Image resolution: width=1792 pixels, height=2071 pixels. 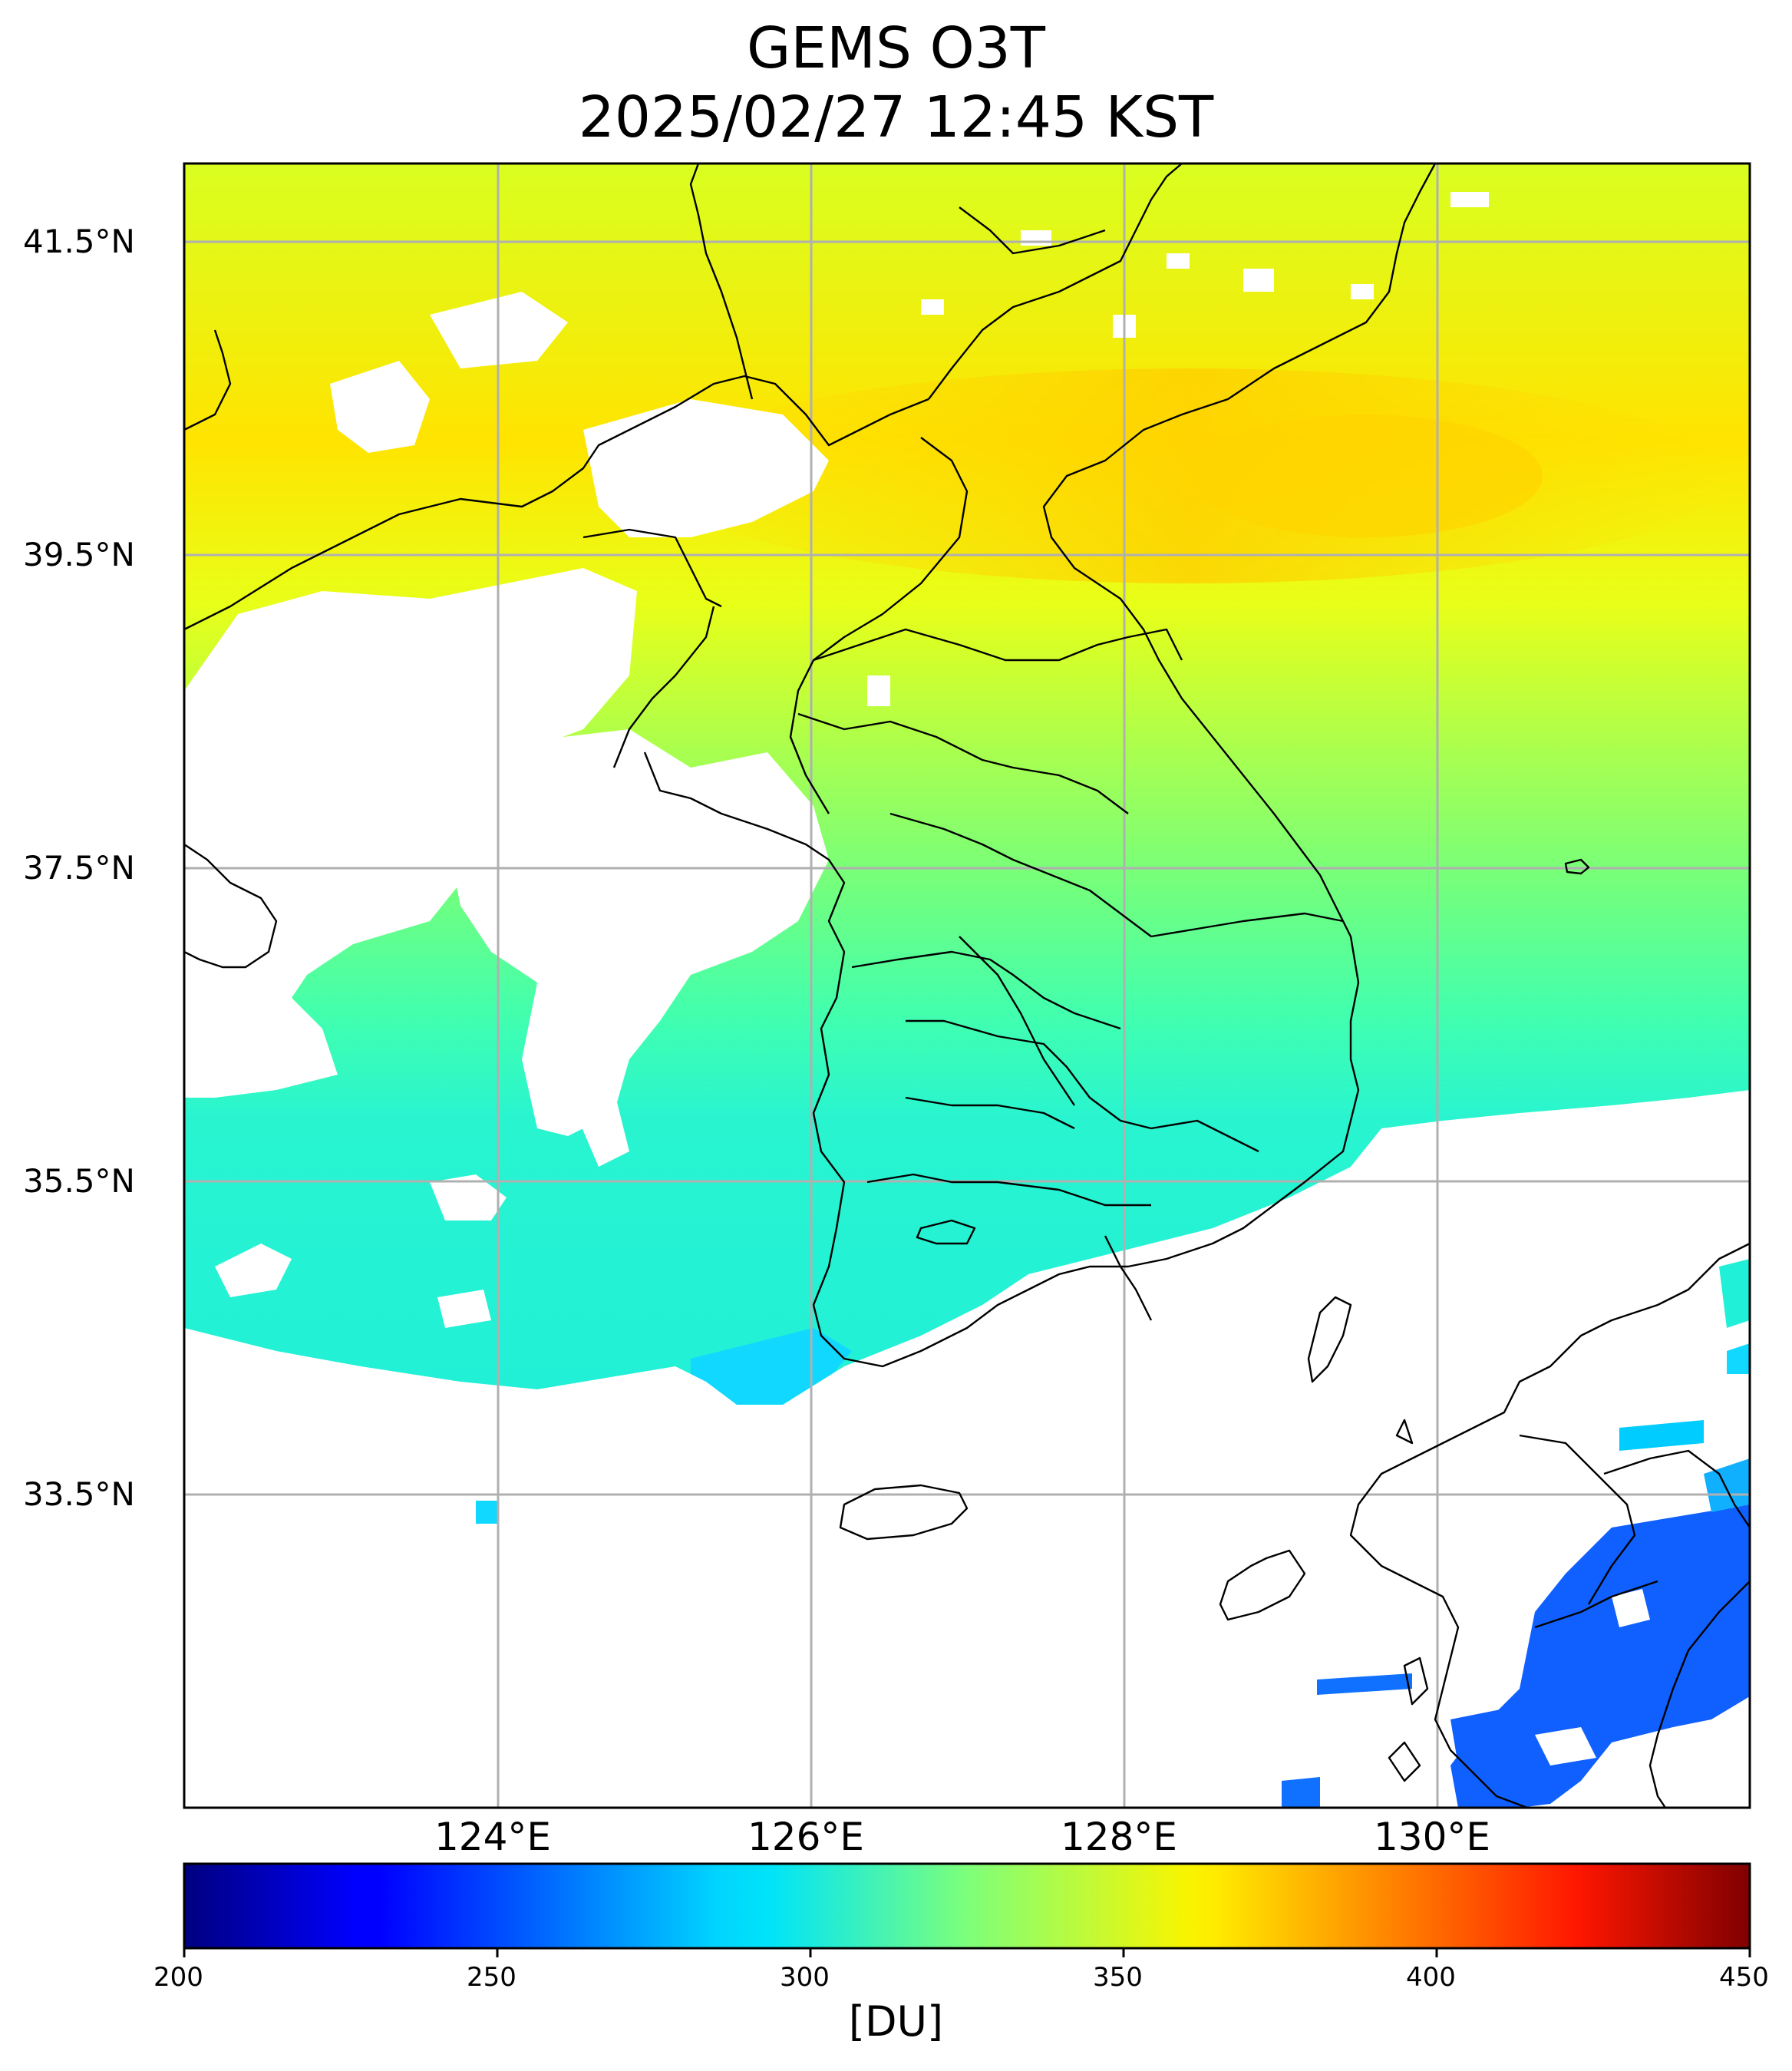 What do you see at coordinates (1431, 1977) in the screenshot?
I see `colorbar-tick-label: 400` at bounding box center [1431, 1977].